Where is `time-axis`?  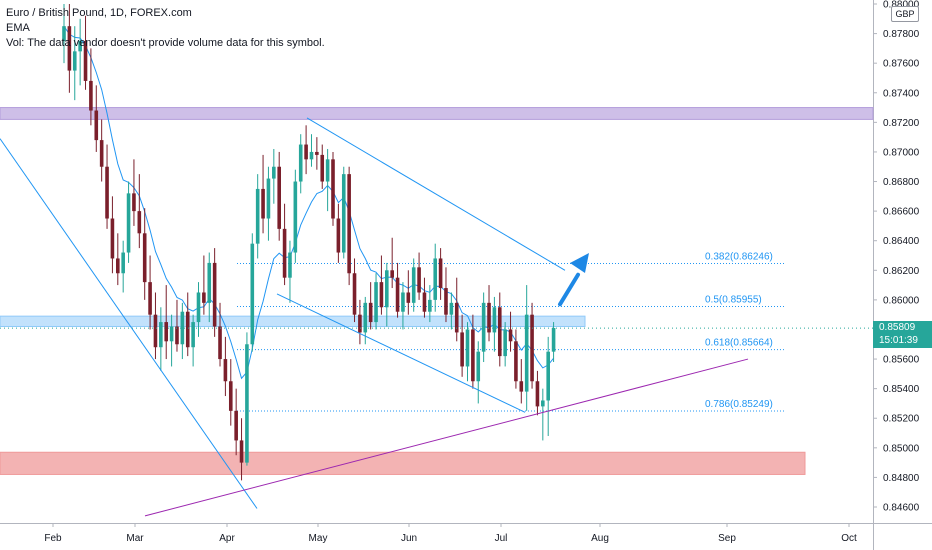
time-axis is located at coordinates (466, 536).